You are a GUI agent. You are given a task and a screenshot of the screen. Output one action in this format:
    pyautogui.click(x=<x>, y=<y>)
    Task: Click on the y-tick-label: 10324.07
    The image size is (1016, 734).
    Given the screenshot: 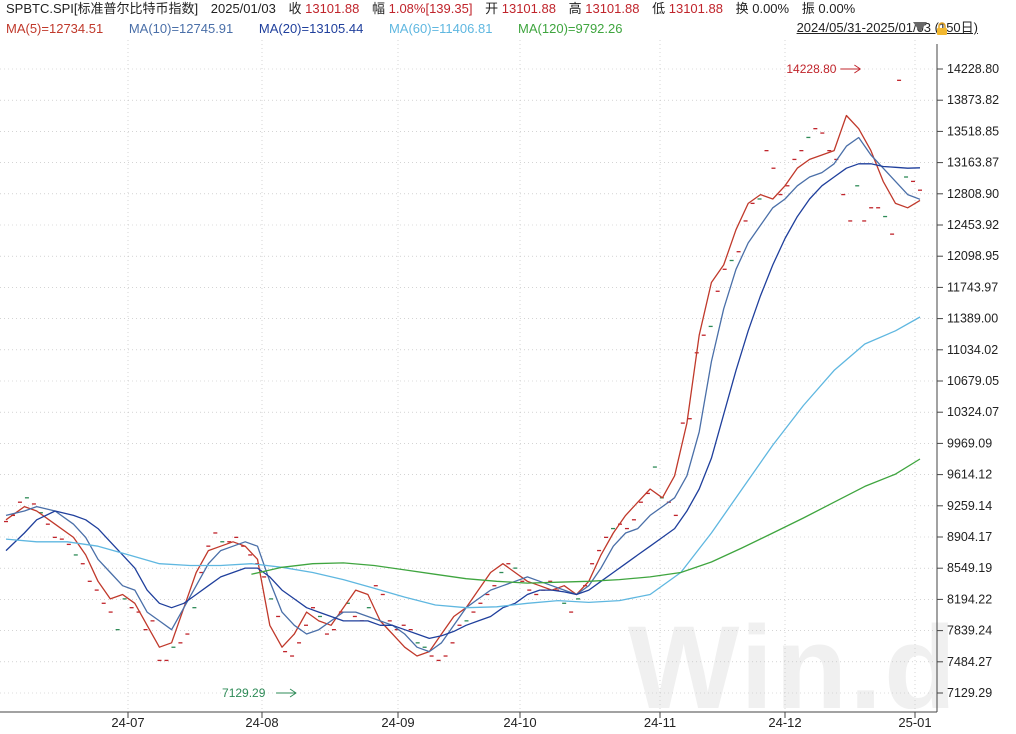 What is the action you would take?
    pyautogui.click(x=973, y=412)
    